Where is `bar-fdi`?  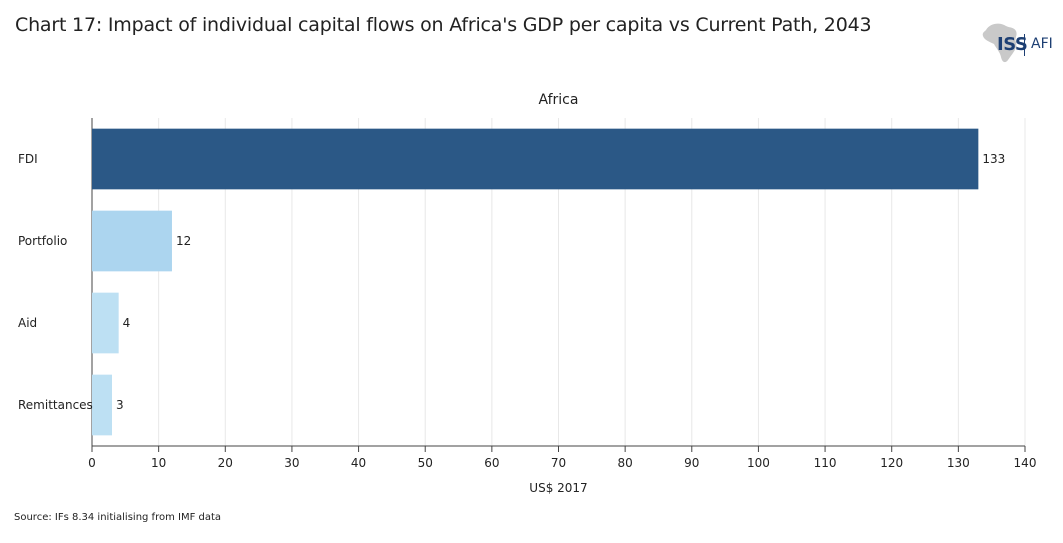 bar-fdi is located at coordinates (535, 159).